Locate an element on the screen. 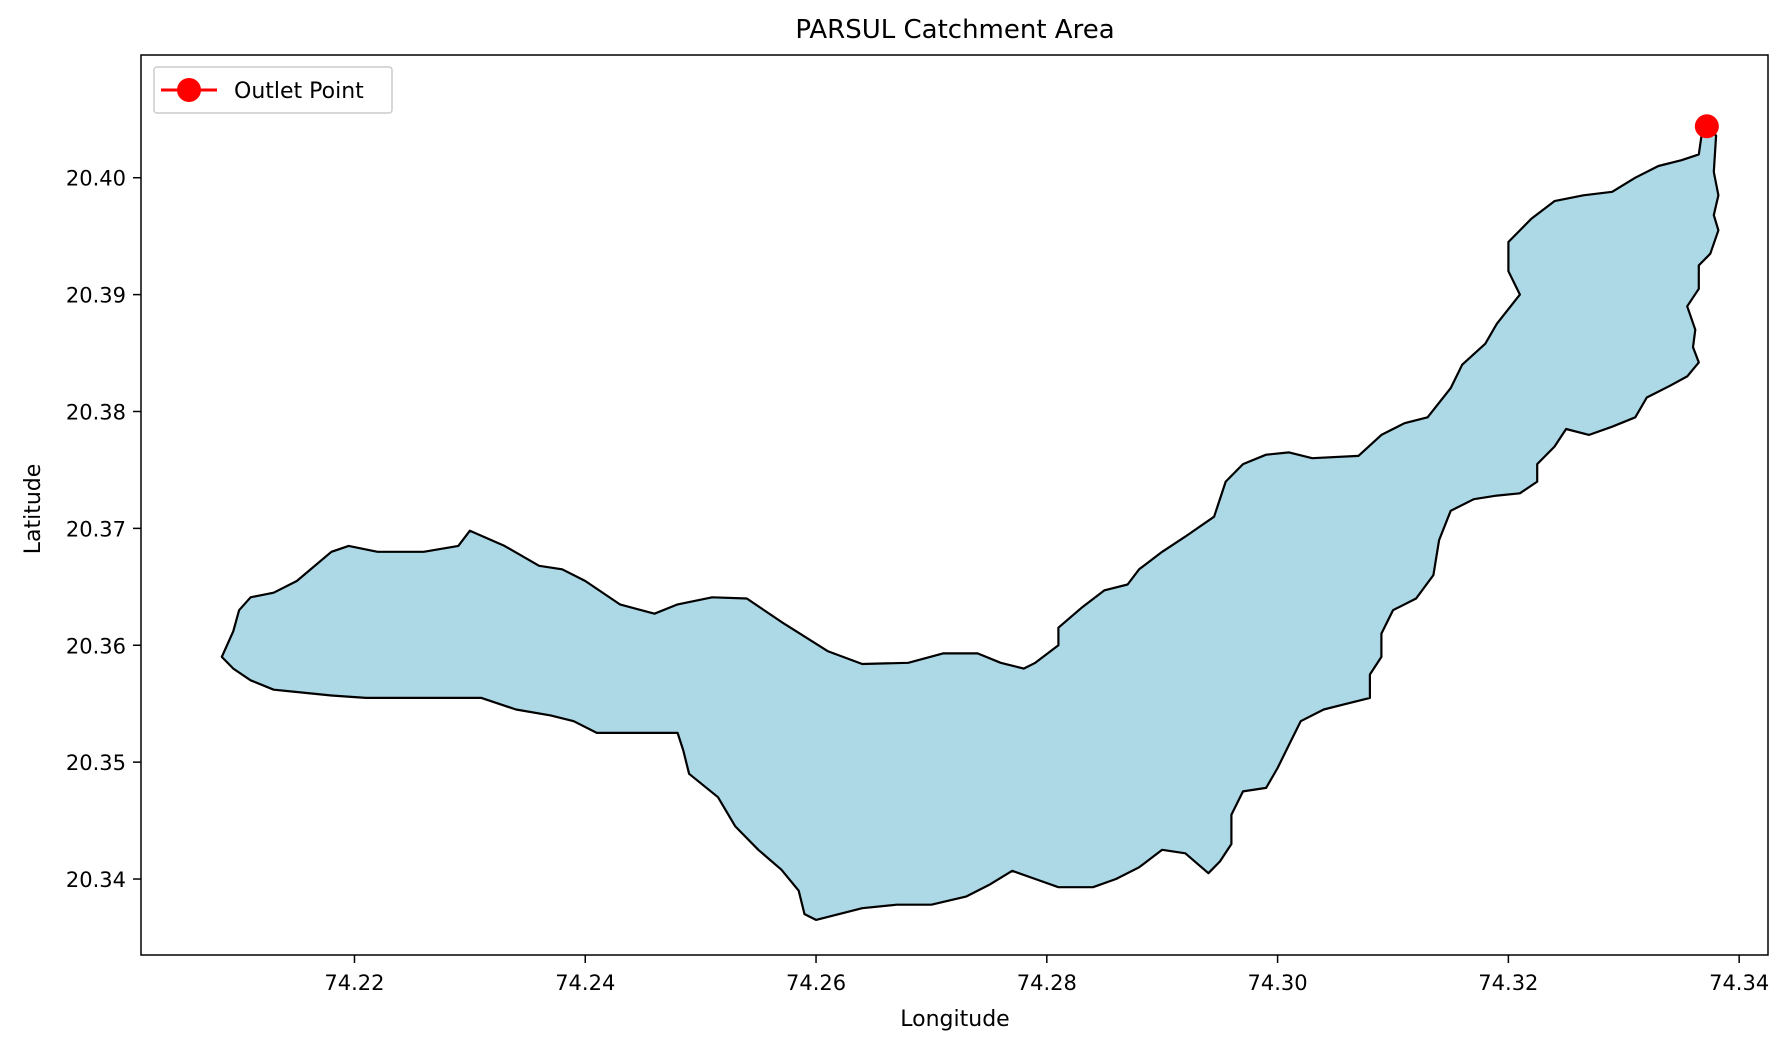 This screenshot has height=1045, width=1781. x-tick-label: 74.24 is located at coordinates (585, 983).